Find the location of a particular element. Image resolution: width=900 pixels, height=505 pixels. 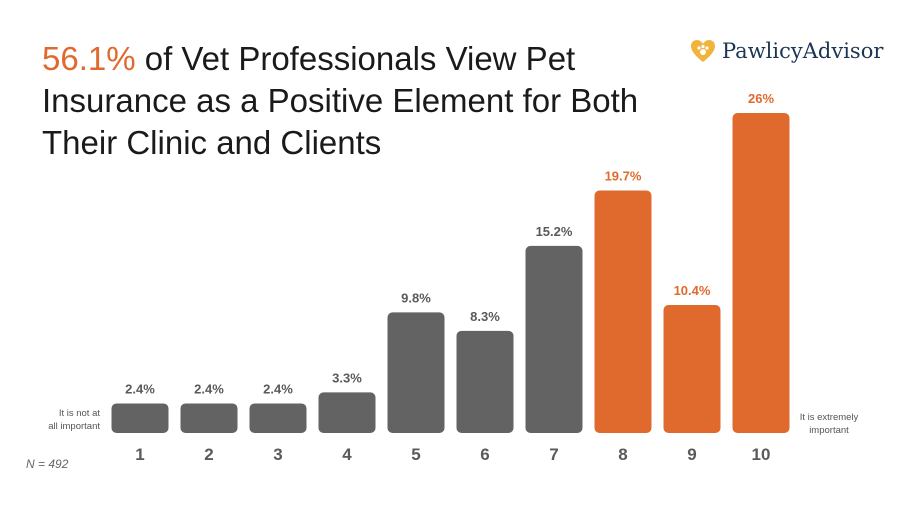

value-label-9: 10.4% is located at coordinates (692, 290).